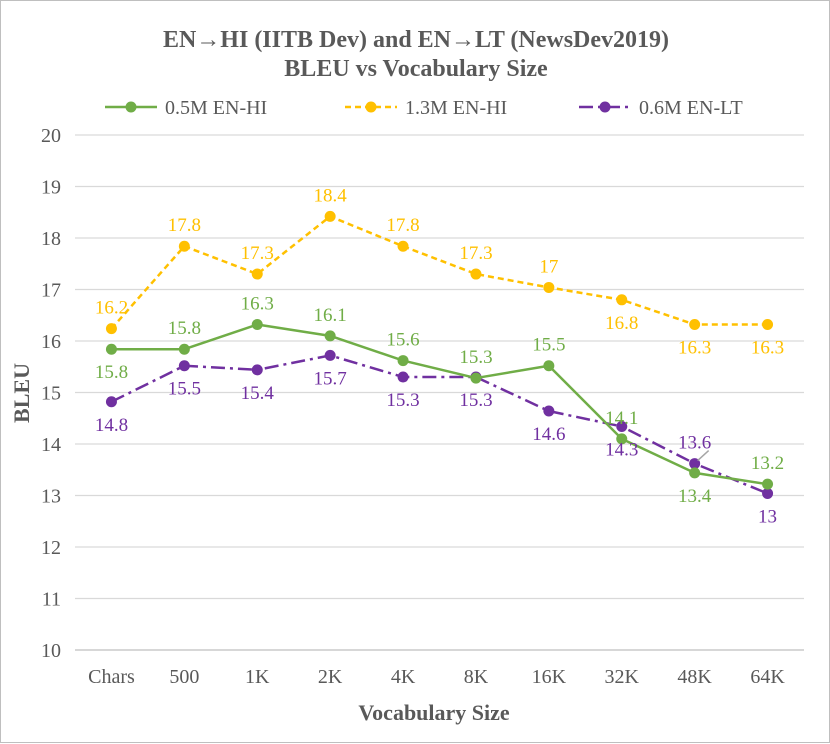 The width and height of the screenshot is (830, 744). What do you see at coordinates (258, 393) in the screenshot?
I see `data-label-0-6m-en-lt: 15.4` at bounding box center [258, 393].